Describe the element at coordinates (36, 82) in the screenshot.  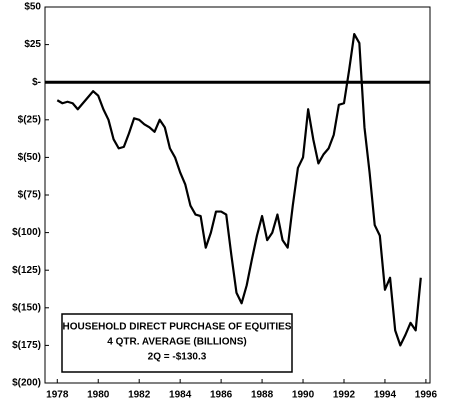
I see `y-tick-label: $-` at that location.